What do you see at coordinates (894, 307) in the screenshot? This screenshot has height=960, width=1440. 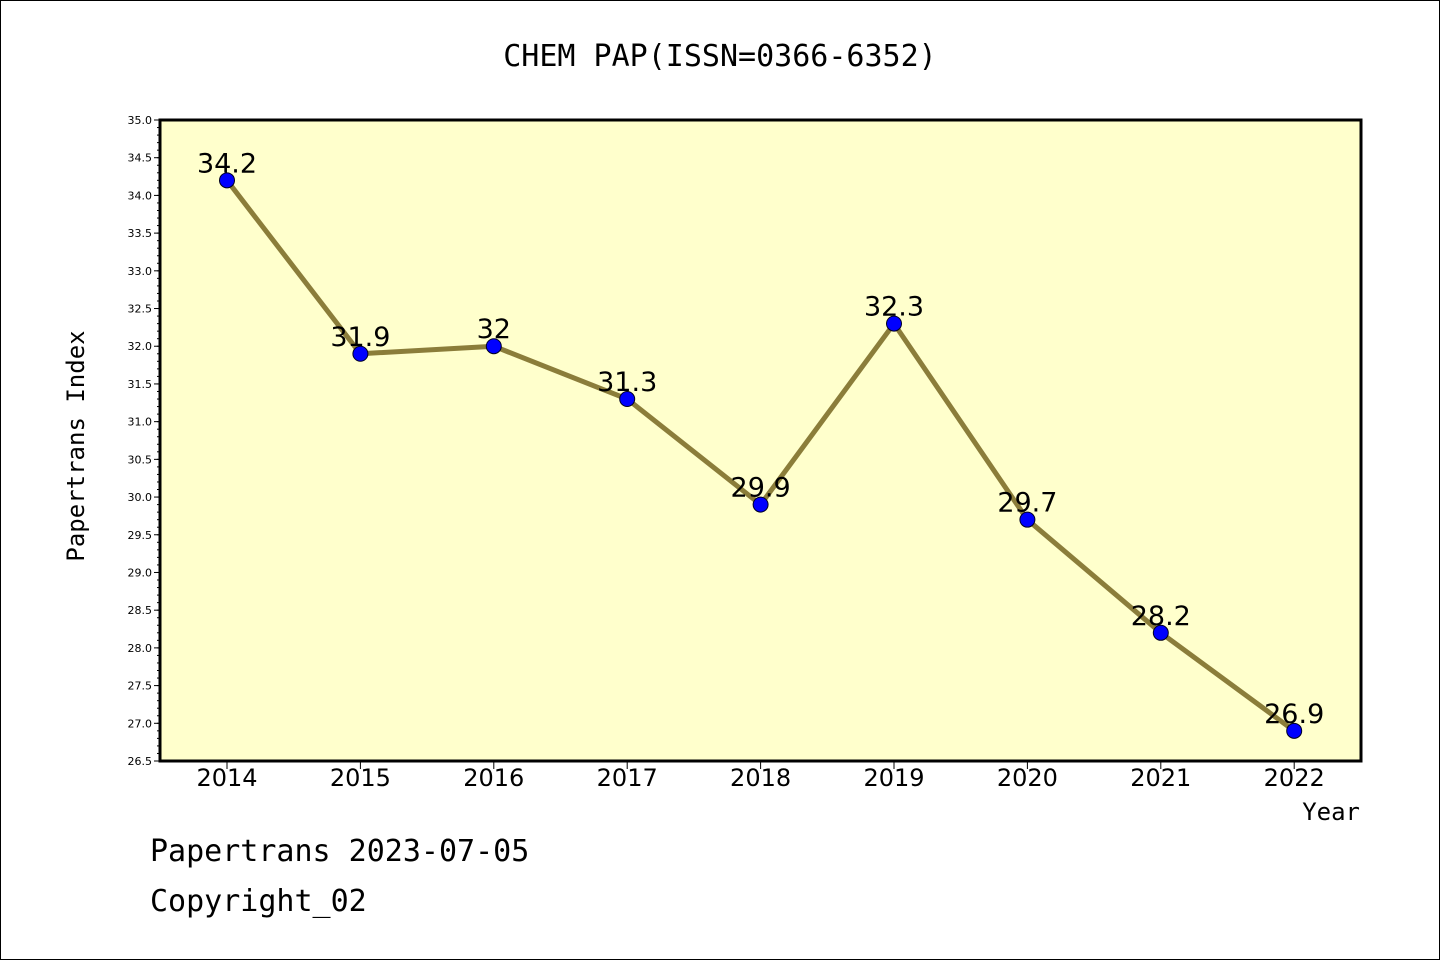 I see `data-label: 32.3` at bounding box center [894, 307].